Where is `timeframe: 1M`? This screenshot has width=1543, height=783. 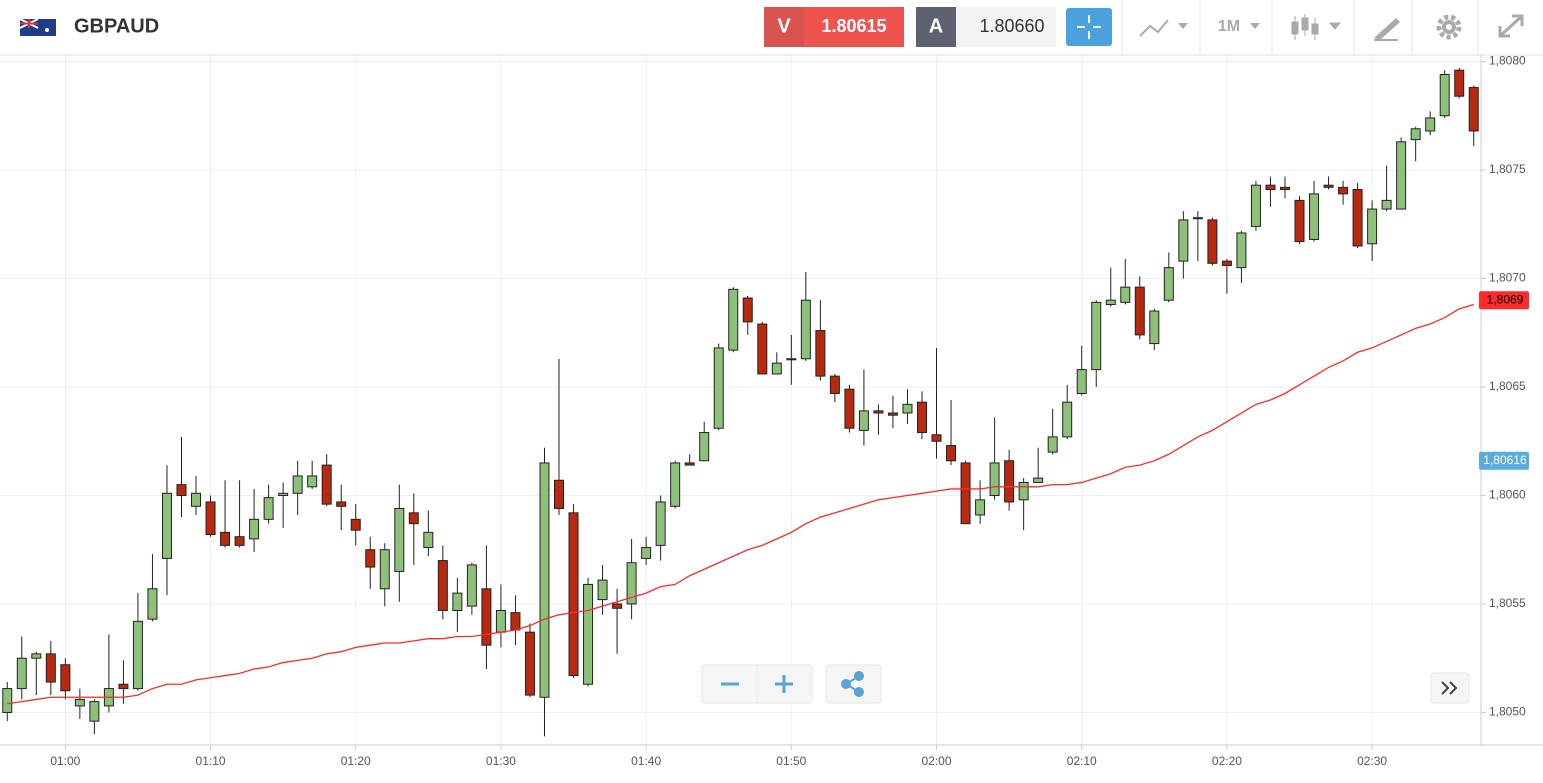
timeframe: 1M is located at coordinates (1229, 26).